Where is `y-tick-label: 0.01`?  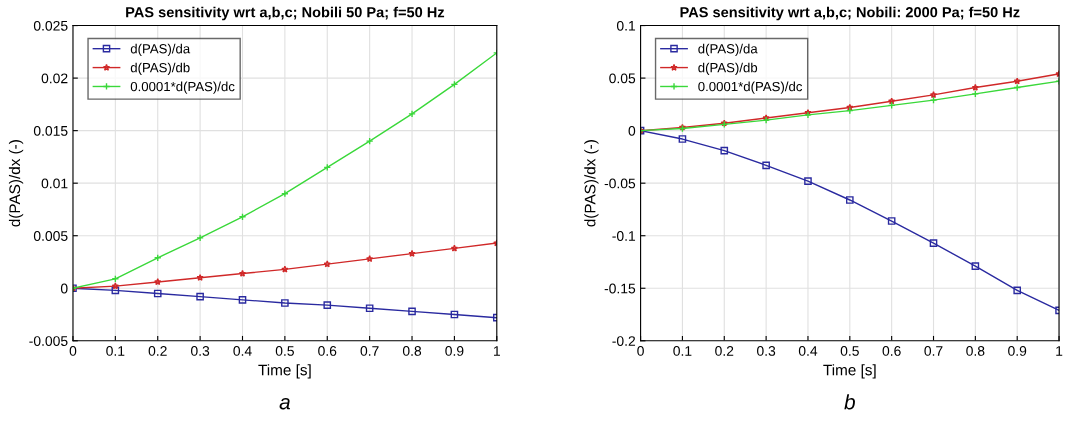
y-tick-label: 0.01 is located at coordinates (54, 183).